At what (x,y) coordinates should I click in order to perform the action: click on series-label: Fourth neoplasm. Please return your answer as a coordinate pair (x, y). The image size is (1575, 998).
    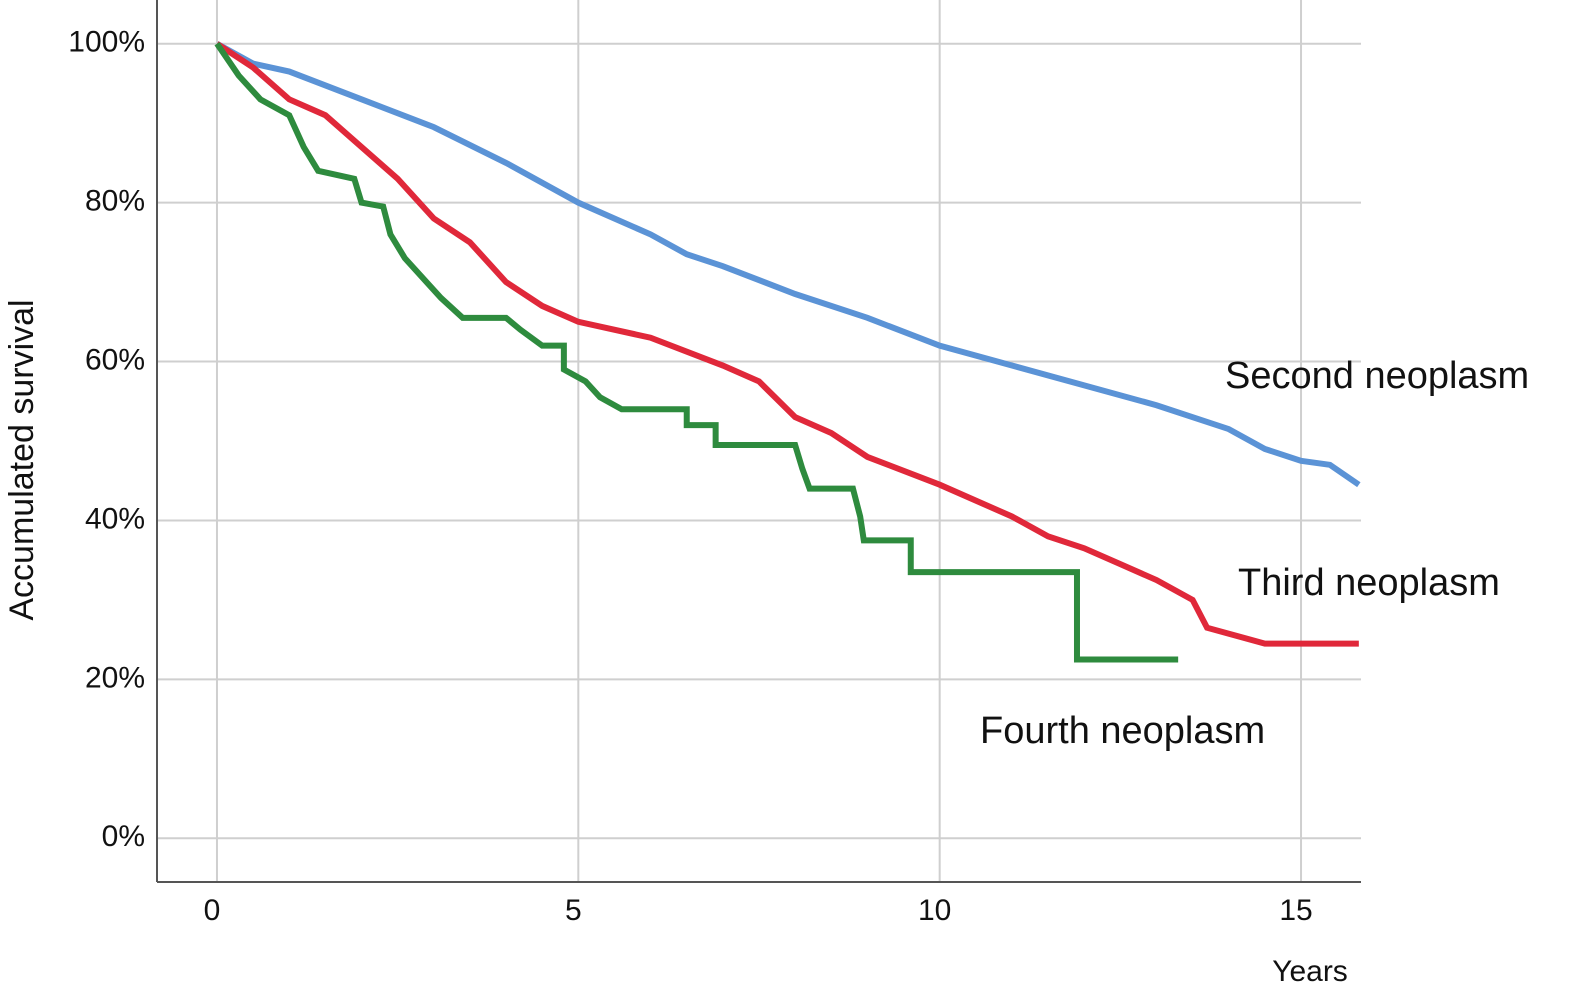
    Looking at the image, I should click on (1122, 731).